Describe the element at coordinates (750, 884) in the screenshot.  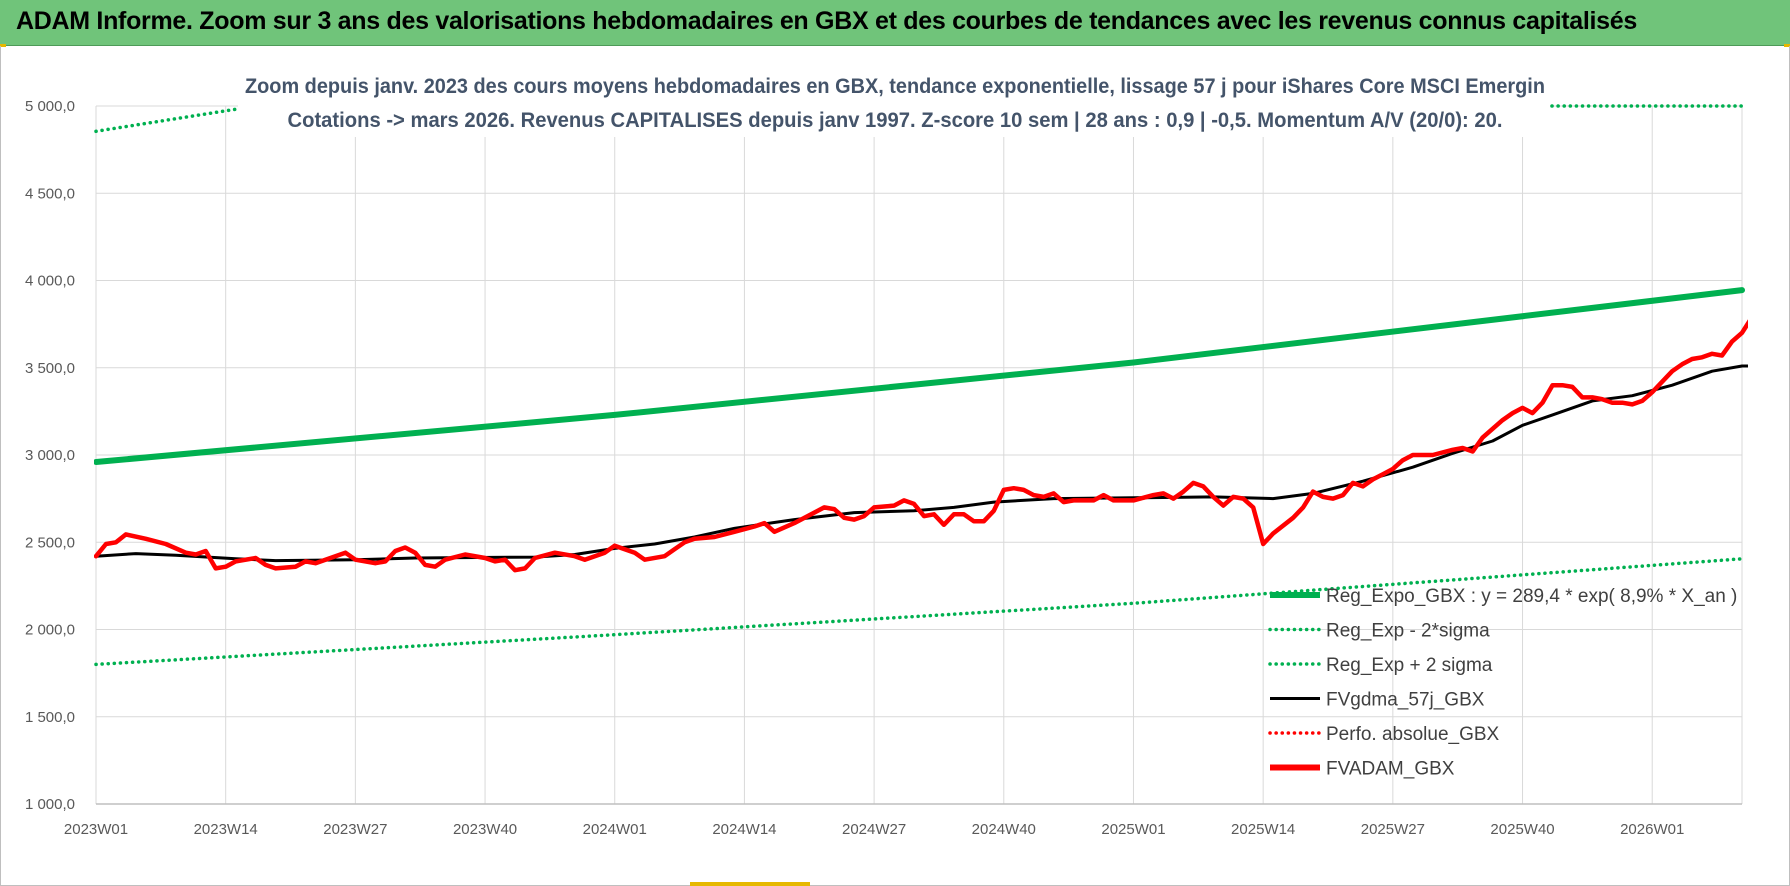
I see `bottom-accent-bar` at that location.